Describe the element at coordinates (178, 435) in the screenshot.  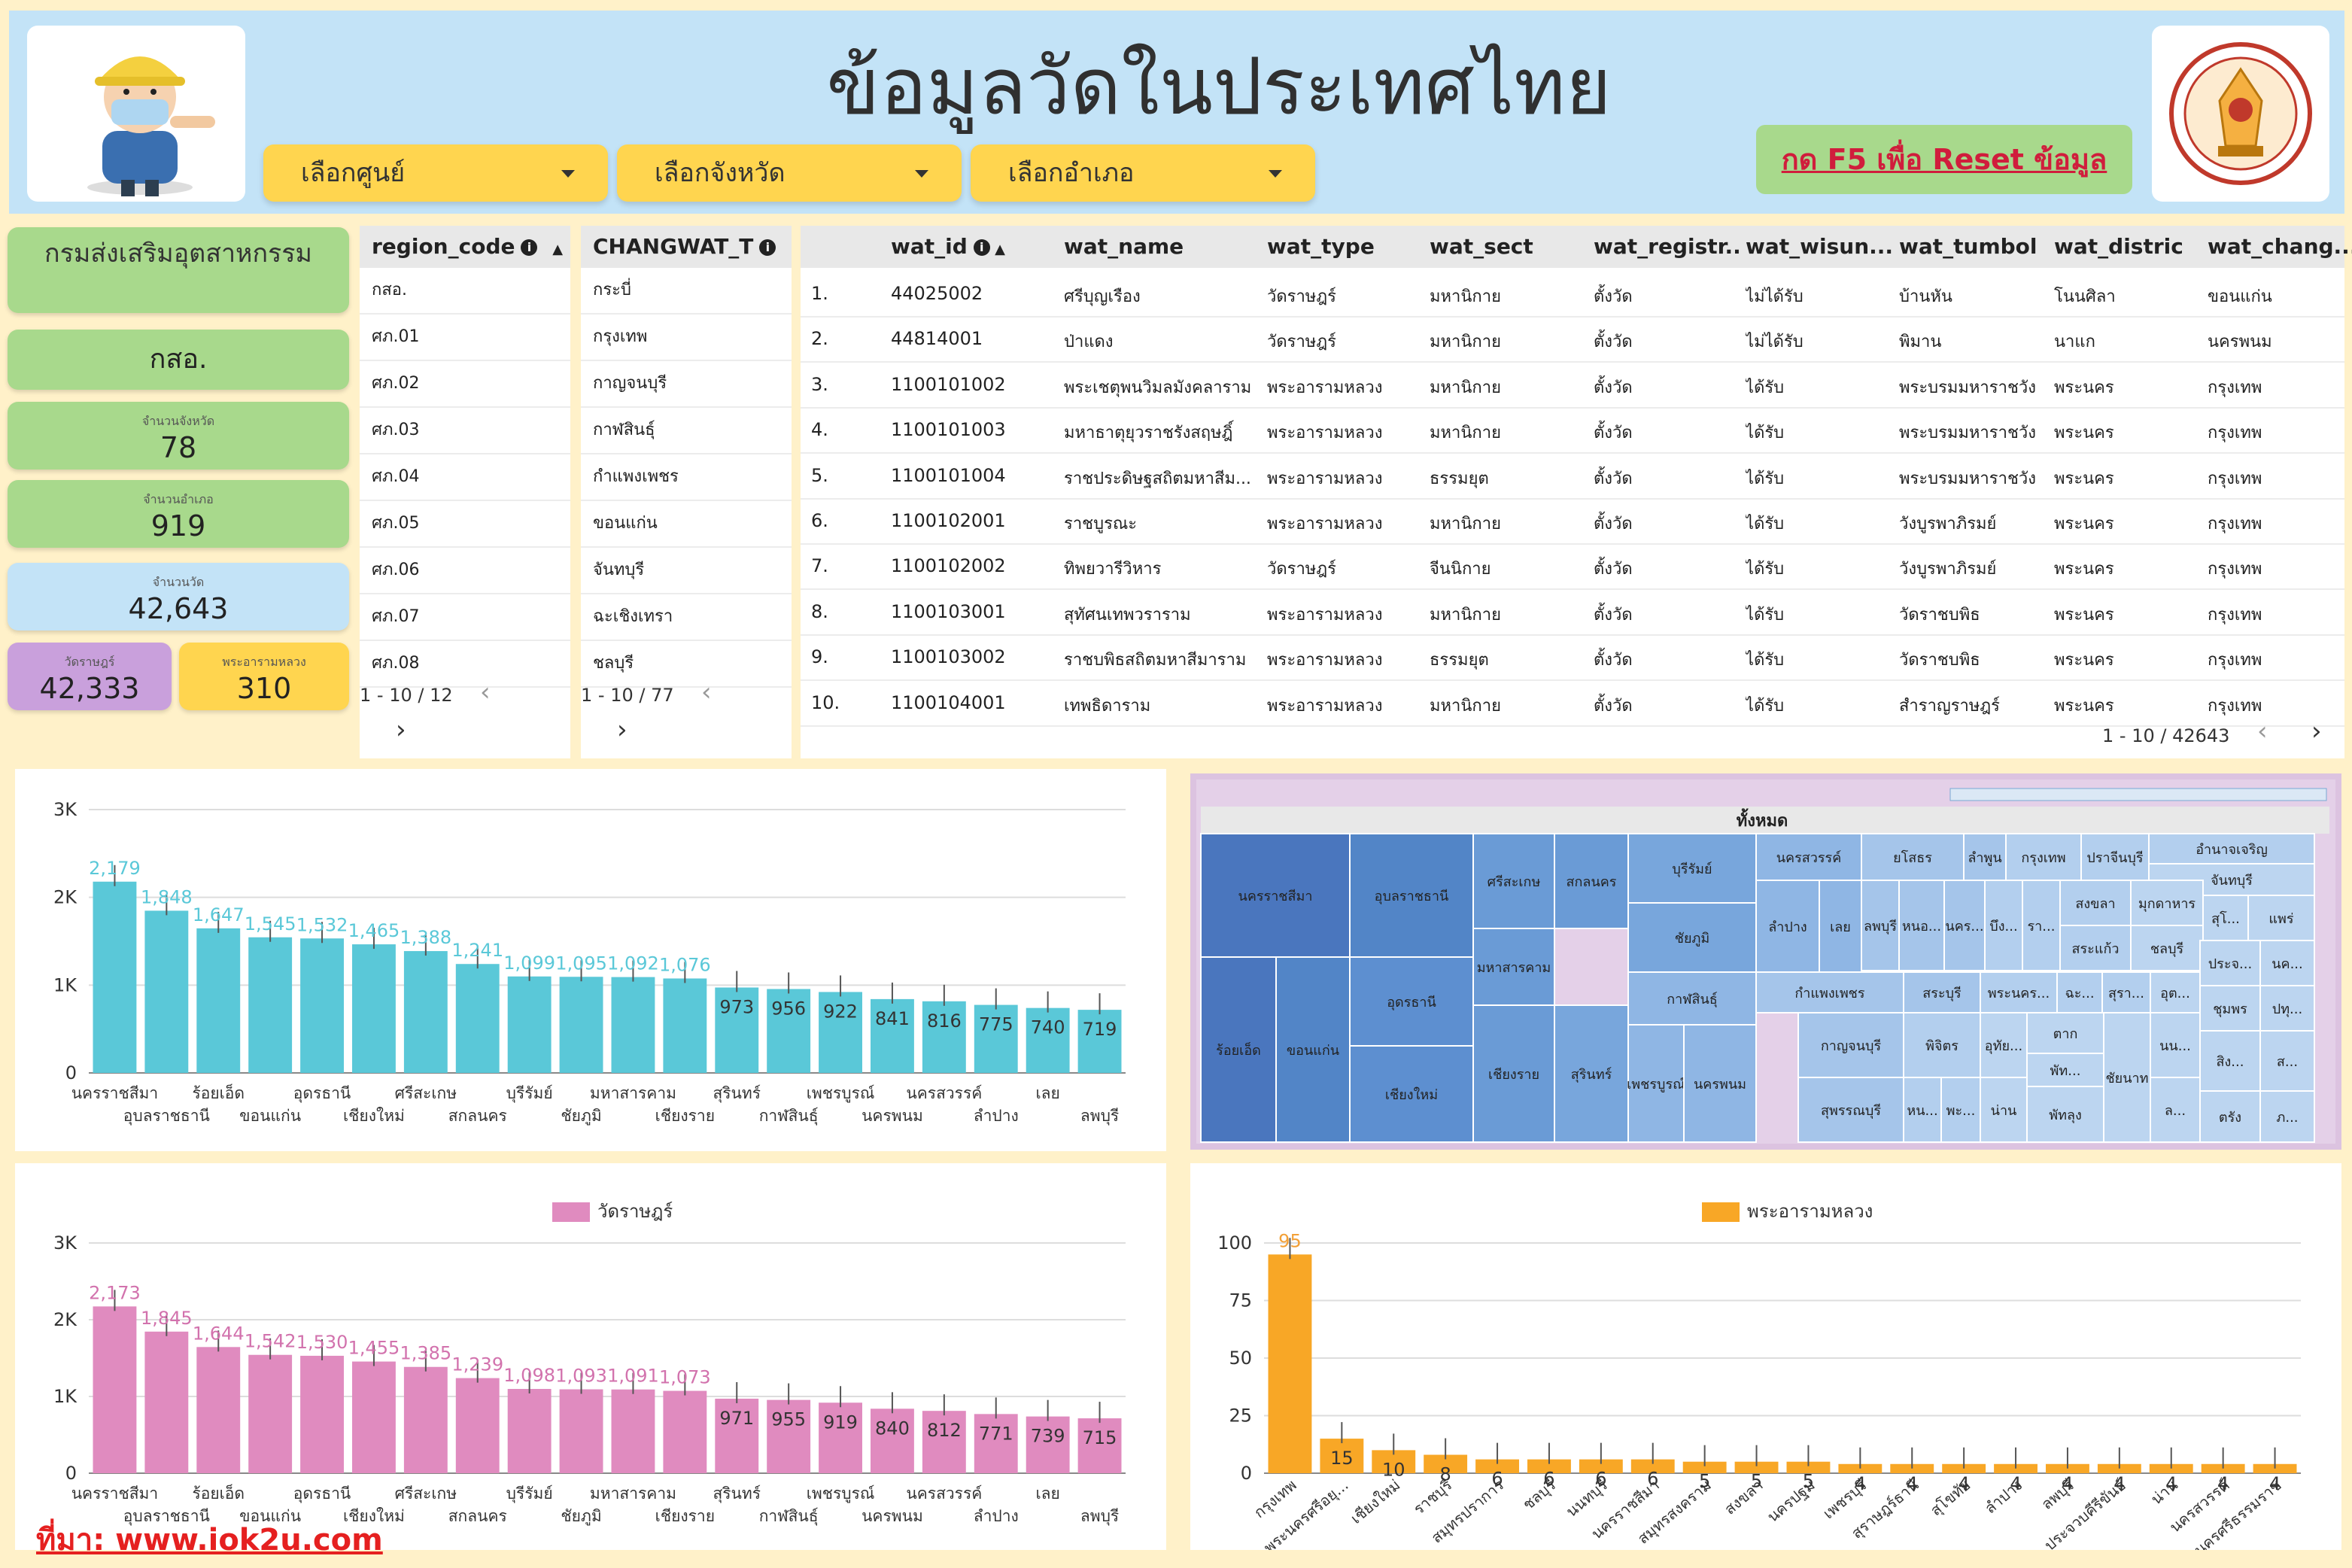
I see `provinces-card: จำนวนจังหวัด 78` at that location.